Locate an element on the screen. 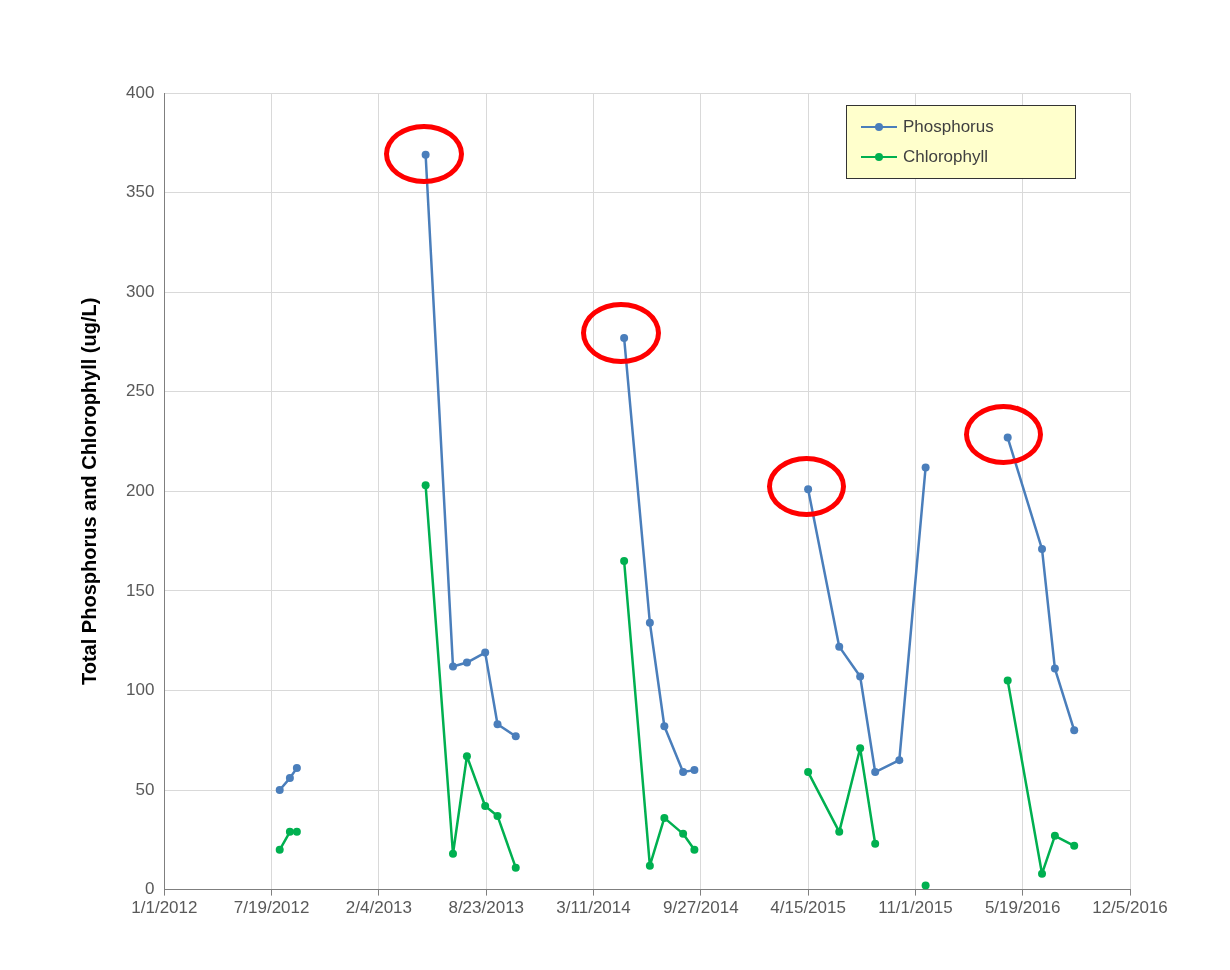 The height and width of the screenshot is (970, 1230). y-tick-label: 350 is located at coordinates (140, 192).